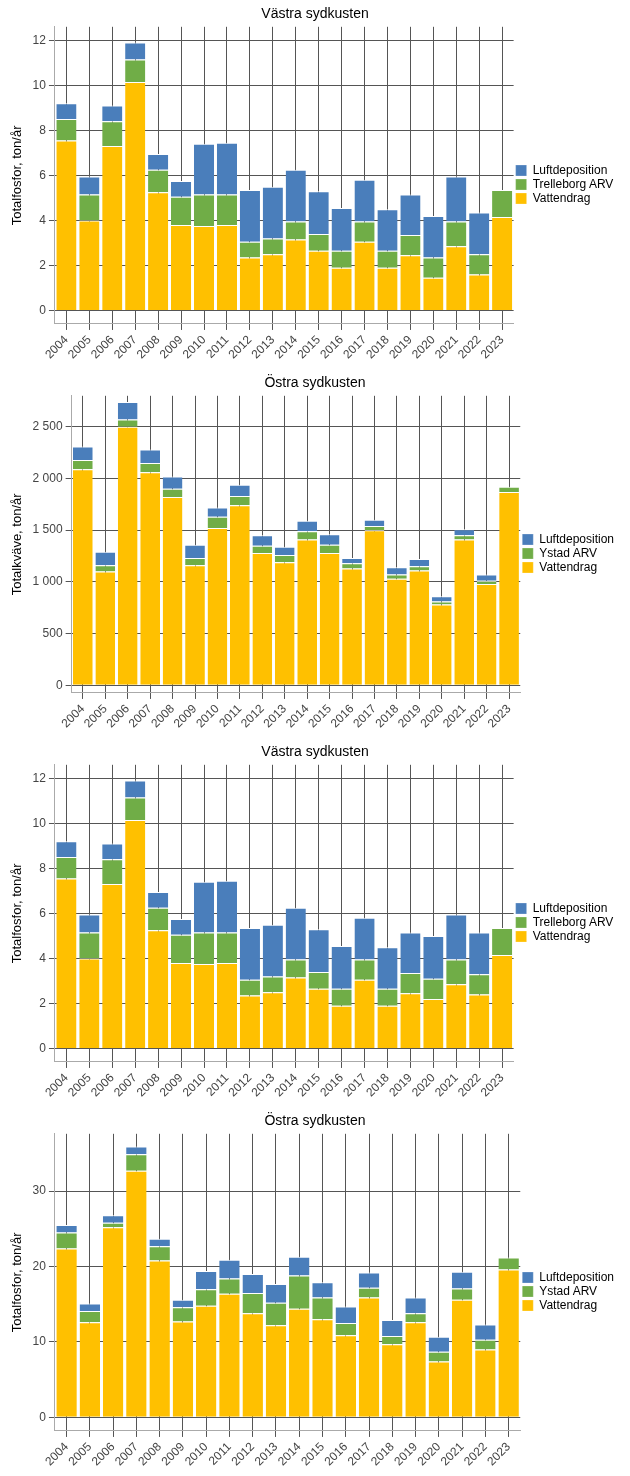 The width and height of the screenshot is (630, 1476). What do you see at coordinates (39, 1190) in the screenshot?
I see `y-tick-label: 30` at bounding box center [39, 1190].